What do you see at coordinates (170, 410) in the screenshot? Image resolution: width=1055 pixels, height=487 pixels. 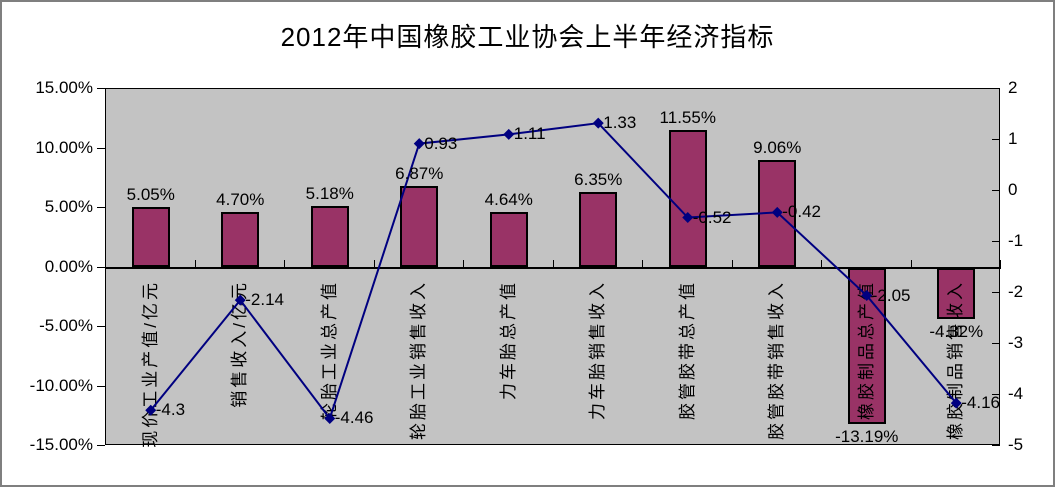 I see `line-point-label: -4.3` at bounding box center [170, 410].